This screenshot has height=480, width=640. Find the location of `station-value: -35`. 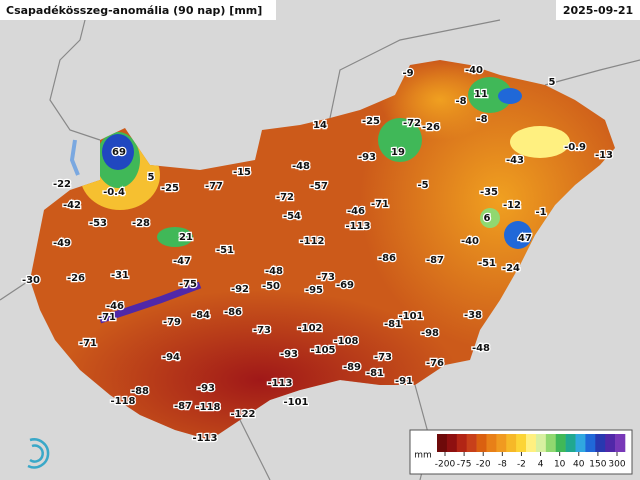

station-value: -35 is located at coordinates (489, 192).